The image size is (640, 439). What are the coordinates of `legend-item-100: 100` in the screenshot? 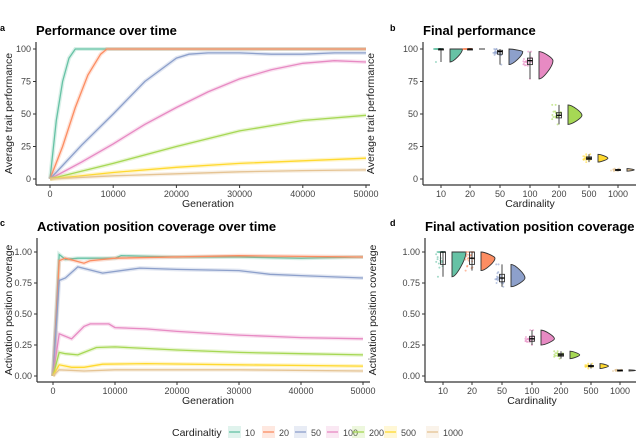 It's located at (342, 432).